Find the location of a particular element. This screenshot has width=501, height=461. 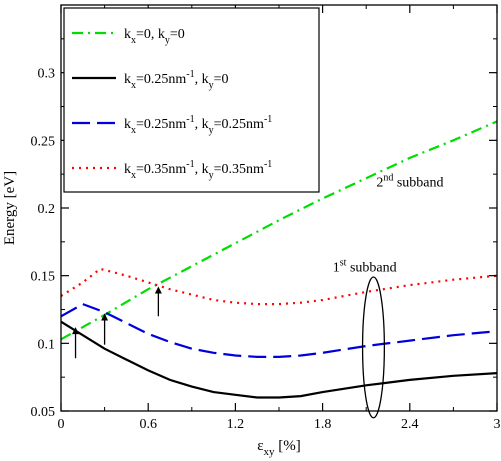

y-tick-label: 0.15 is located at coordinates (43, 277).